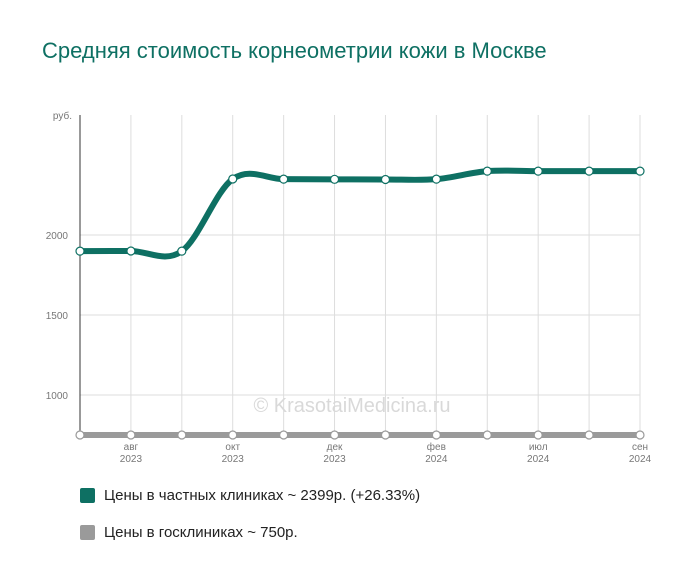 The image size is (700, 578). Describe the element at coordinates (538, 447) in the screenshot. I see `x-tick-label-month: июл` at that location.